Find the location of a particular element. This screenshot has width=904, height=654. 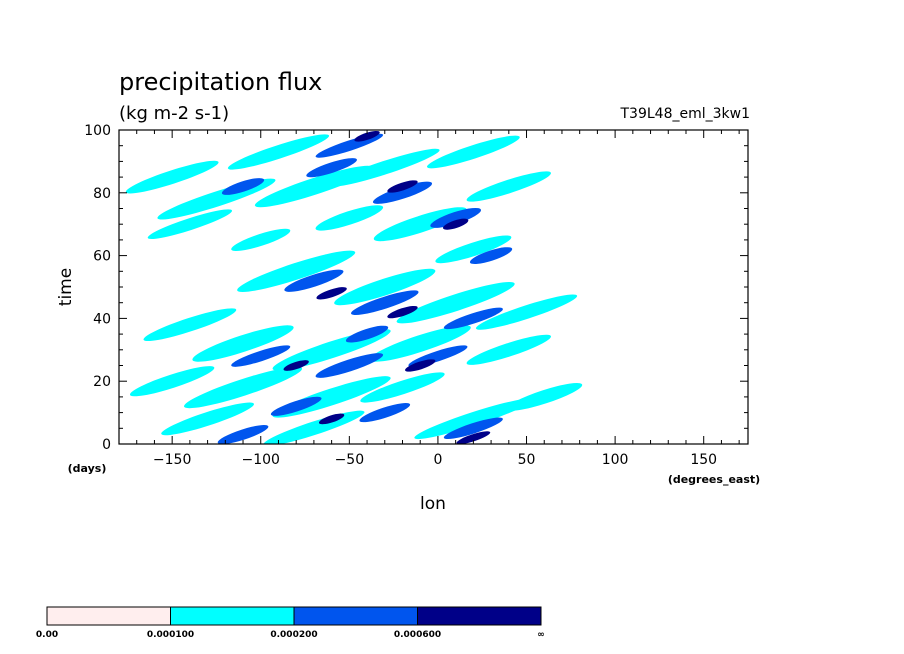

colorbar-label: 0.00 is located at coordinates (47, 635).